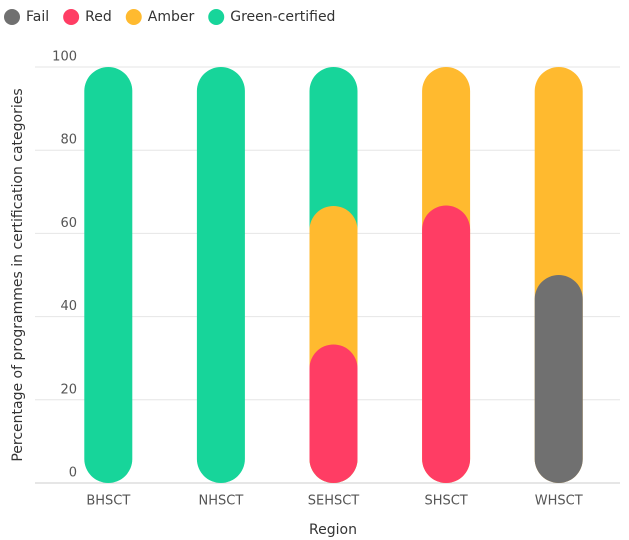 The width and height of the screenshot is (629, 540). I want to click on y-tick-label: 40, so click(68, 306).